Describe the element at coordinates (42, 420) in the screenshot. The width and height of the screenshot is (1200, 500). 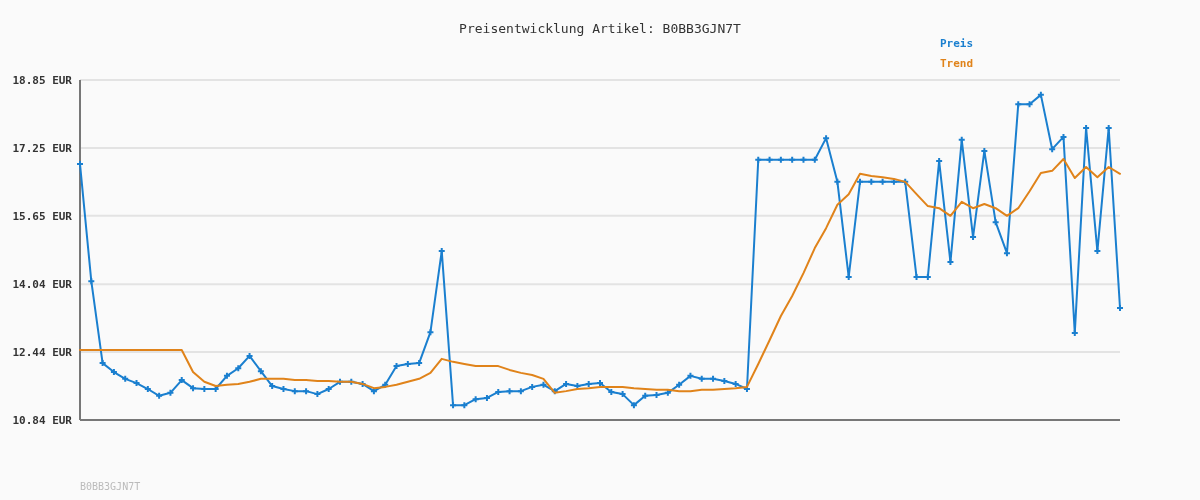
I see `y-tick-label: 10.84 EUR` at that location.